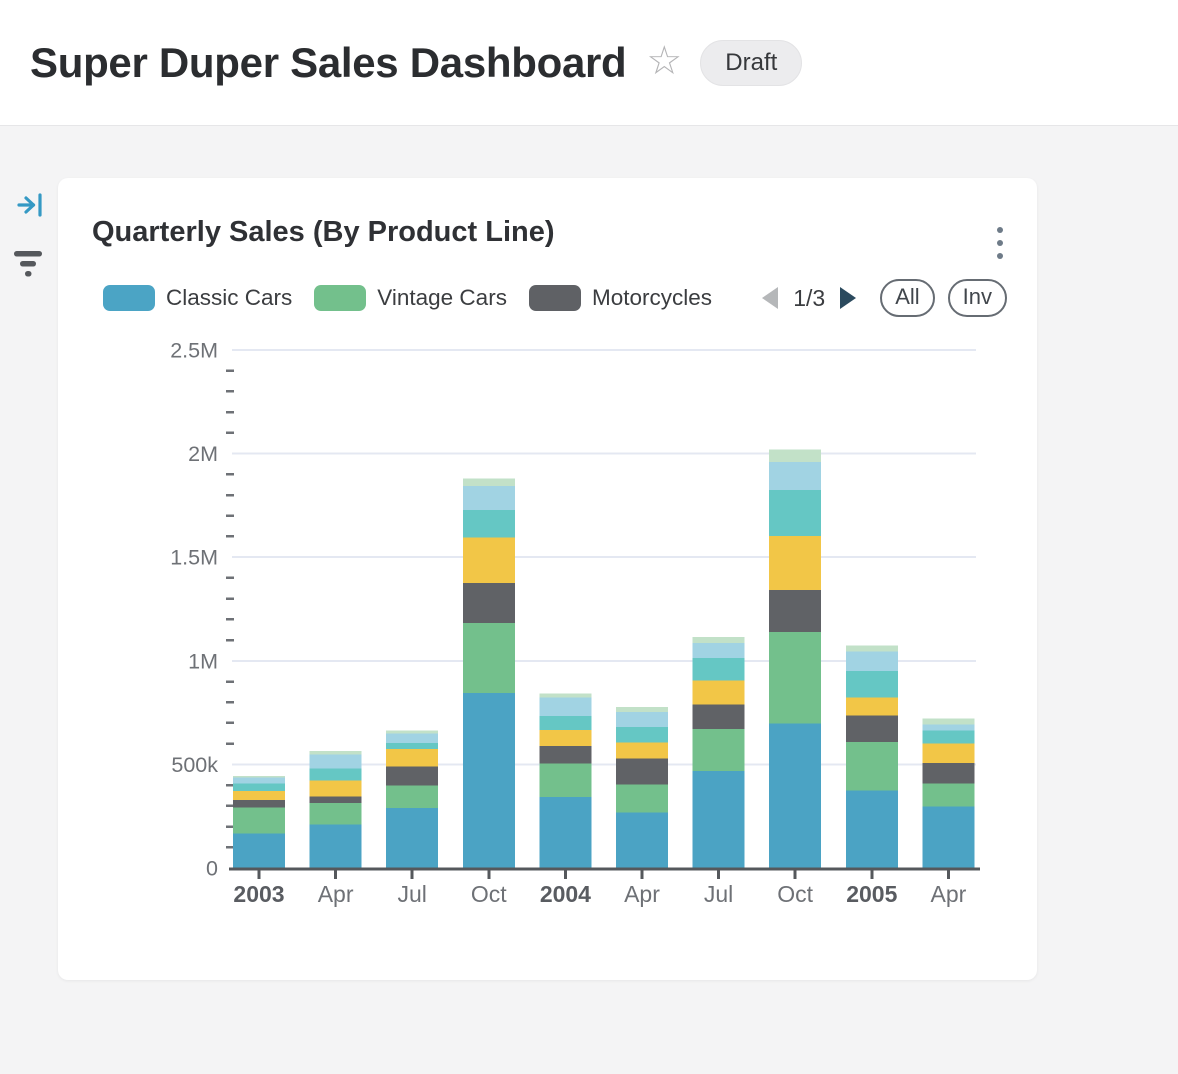 The height and width of the screenshot is (1074, 1178). I want to click on legend-select-buttons: All Inv, so click(943, 298).